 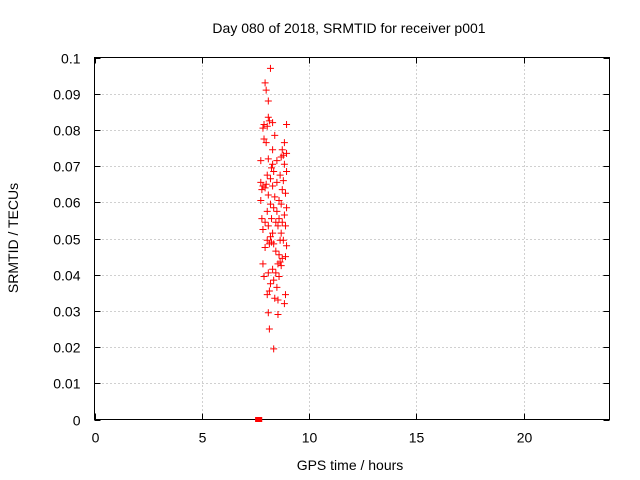 What do you see at coordinates (66, 203) in the screenshot?
I see `y-tick-label: 0.06` at bounding box center [66, 203].